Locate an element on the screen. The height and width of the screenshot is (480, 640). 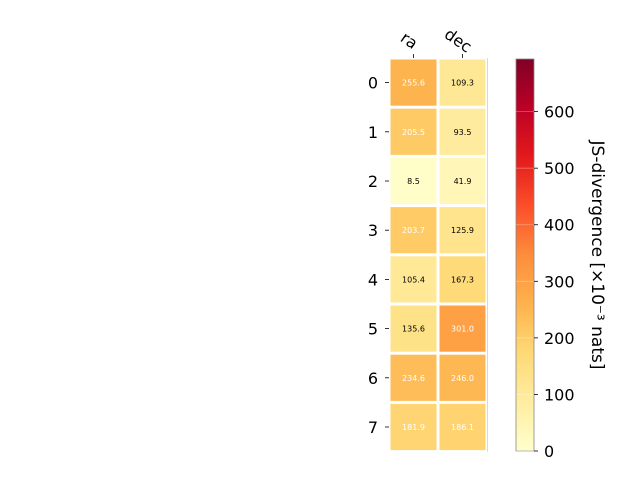
cell-value-label: 234.6 is located at coordinates (413, 378).